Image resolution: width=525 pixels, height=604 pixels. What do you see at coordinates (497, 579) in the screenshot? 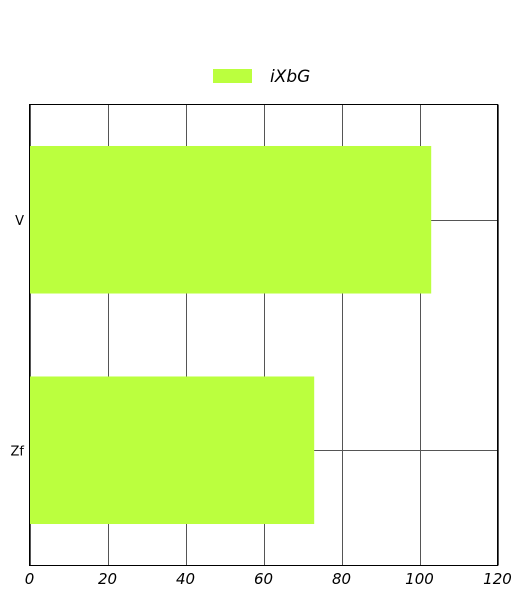
I see `x-tick-label: 120` at bounding box center [497, 579].